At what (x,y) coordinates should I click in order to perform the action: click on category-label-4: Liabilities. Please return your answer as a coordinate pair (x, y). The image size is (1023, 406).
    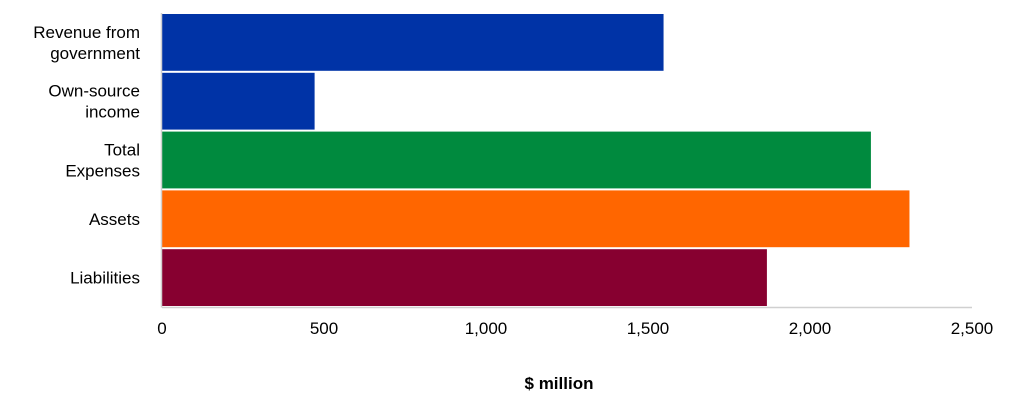
    Looking at the image, I should click on (105, 278).